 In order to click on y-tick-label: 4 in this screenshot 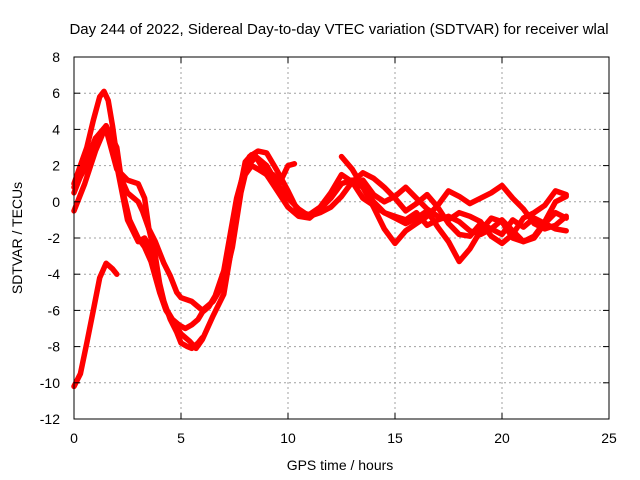, I will do `click(56, 129)`.